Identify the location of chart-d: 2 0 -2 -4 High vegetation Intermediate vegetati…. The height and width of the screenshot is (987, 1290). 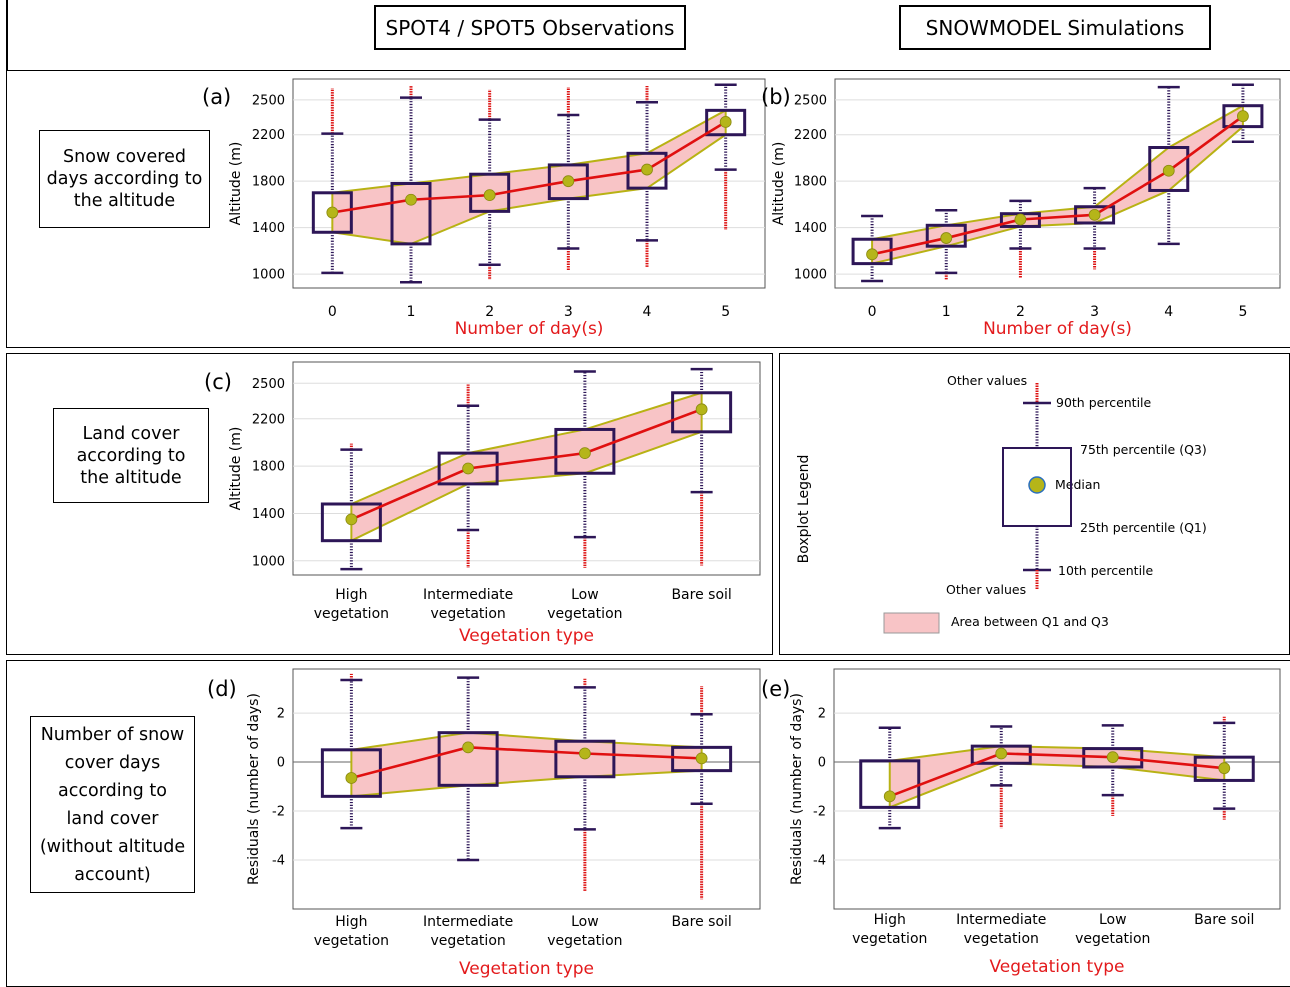
(484, 823).